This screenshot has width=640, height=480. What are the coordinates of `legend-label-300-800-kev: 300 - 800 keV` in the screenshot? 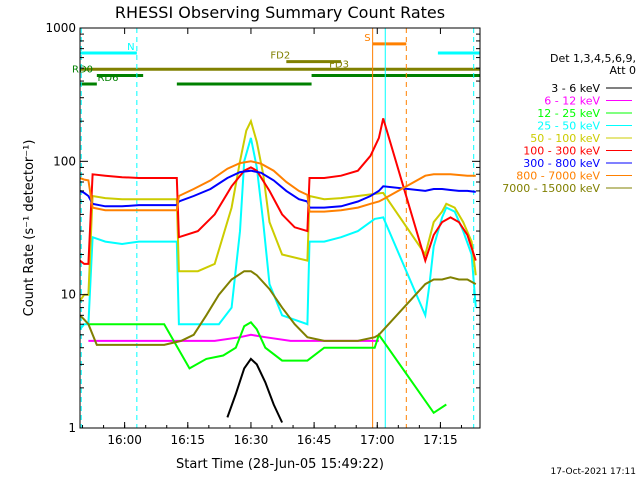 It's located at (561, 163).